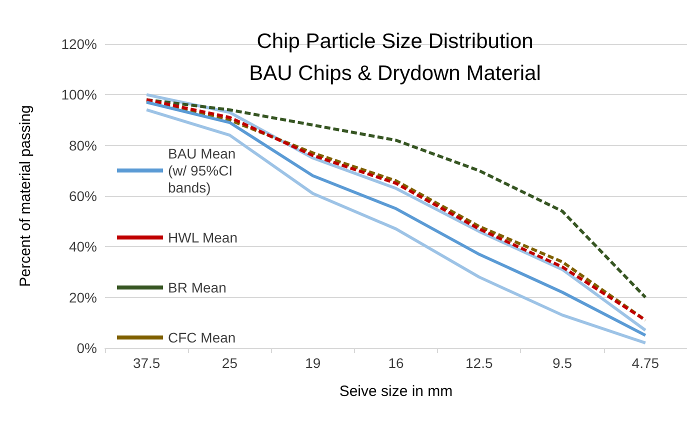 The image size is (687, 423). Describe the element at coordinates (79, 94) in the screenshot. I see `y-tick-label: 100%` at that location.